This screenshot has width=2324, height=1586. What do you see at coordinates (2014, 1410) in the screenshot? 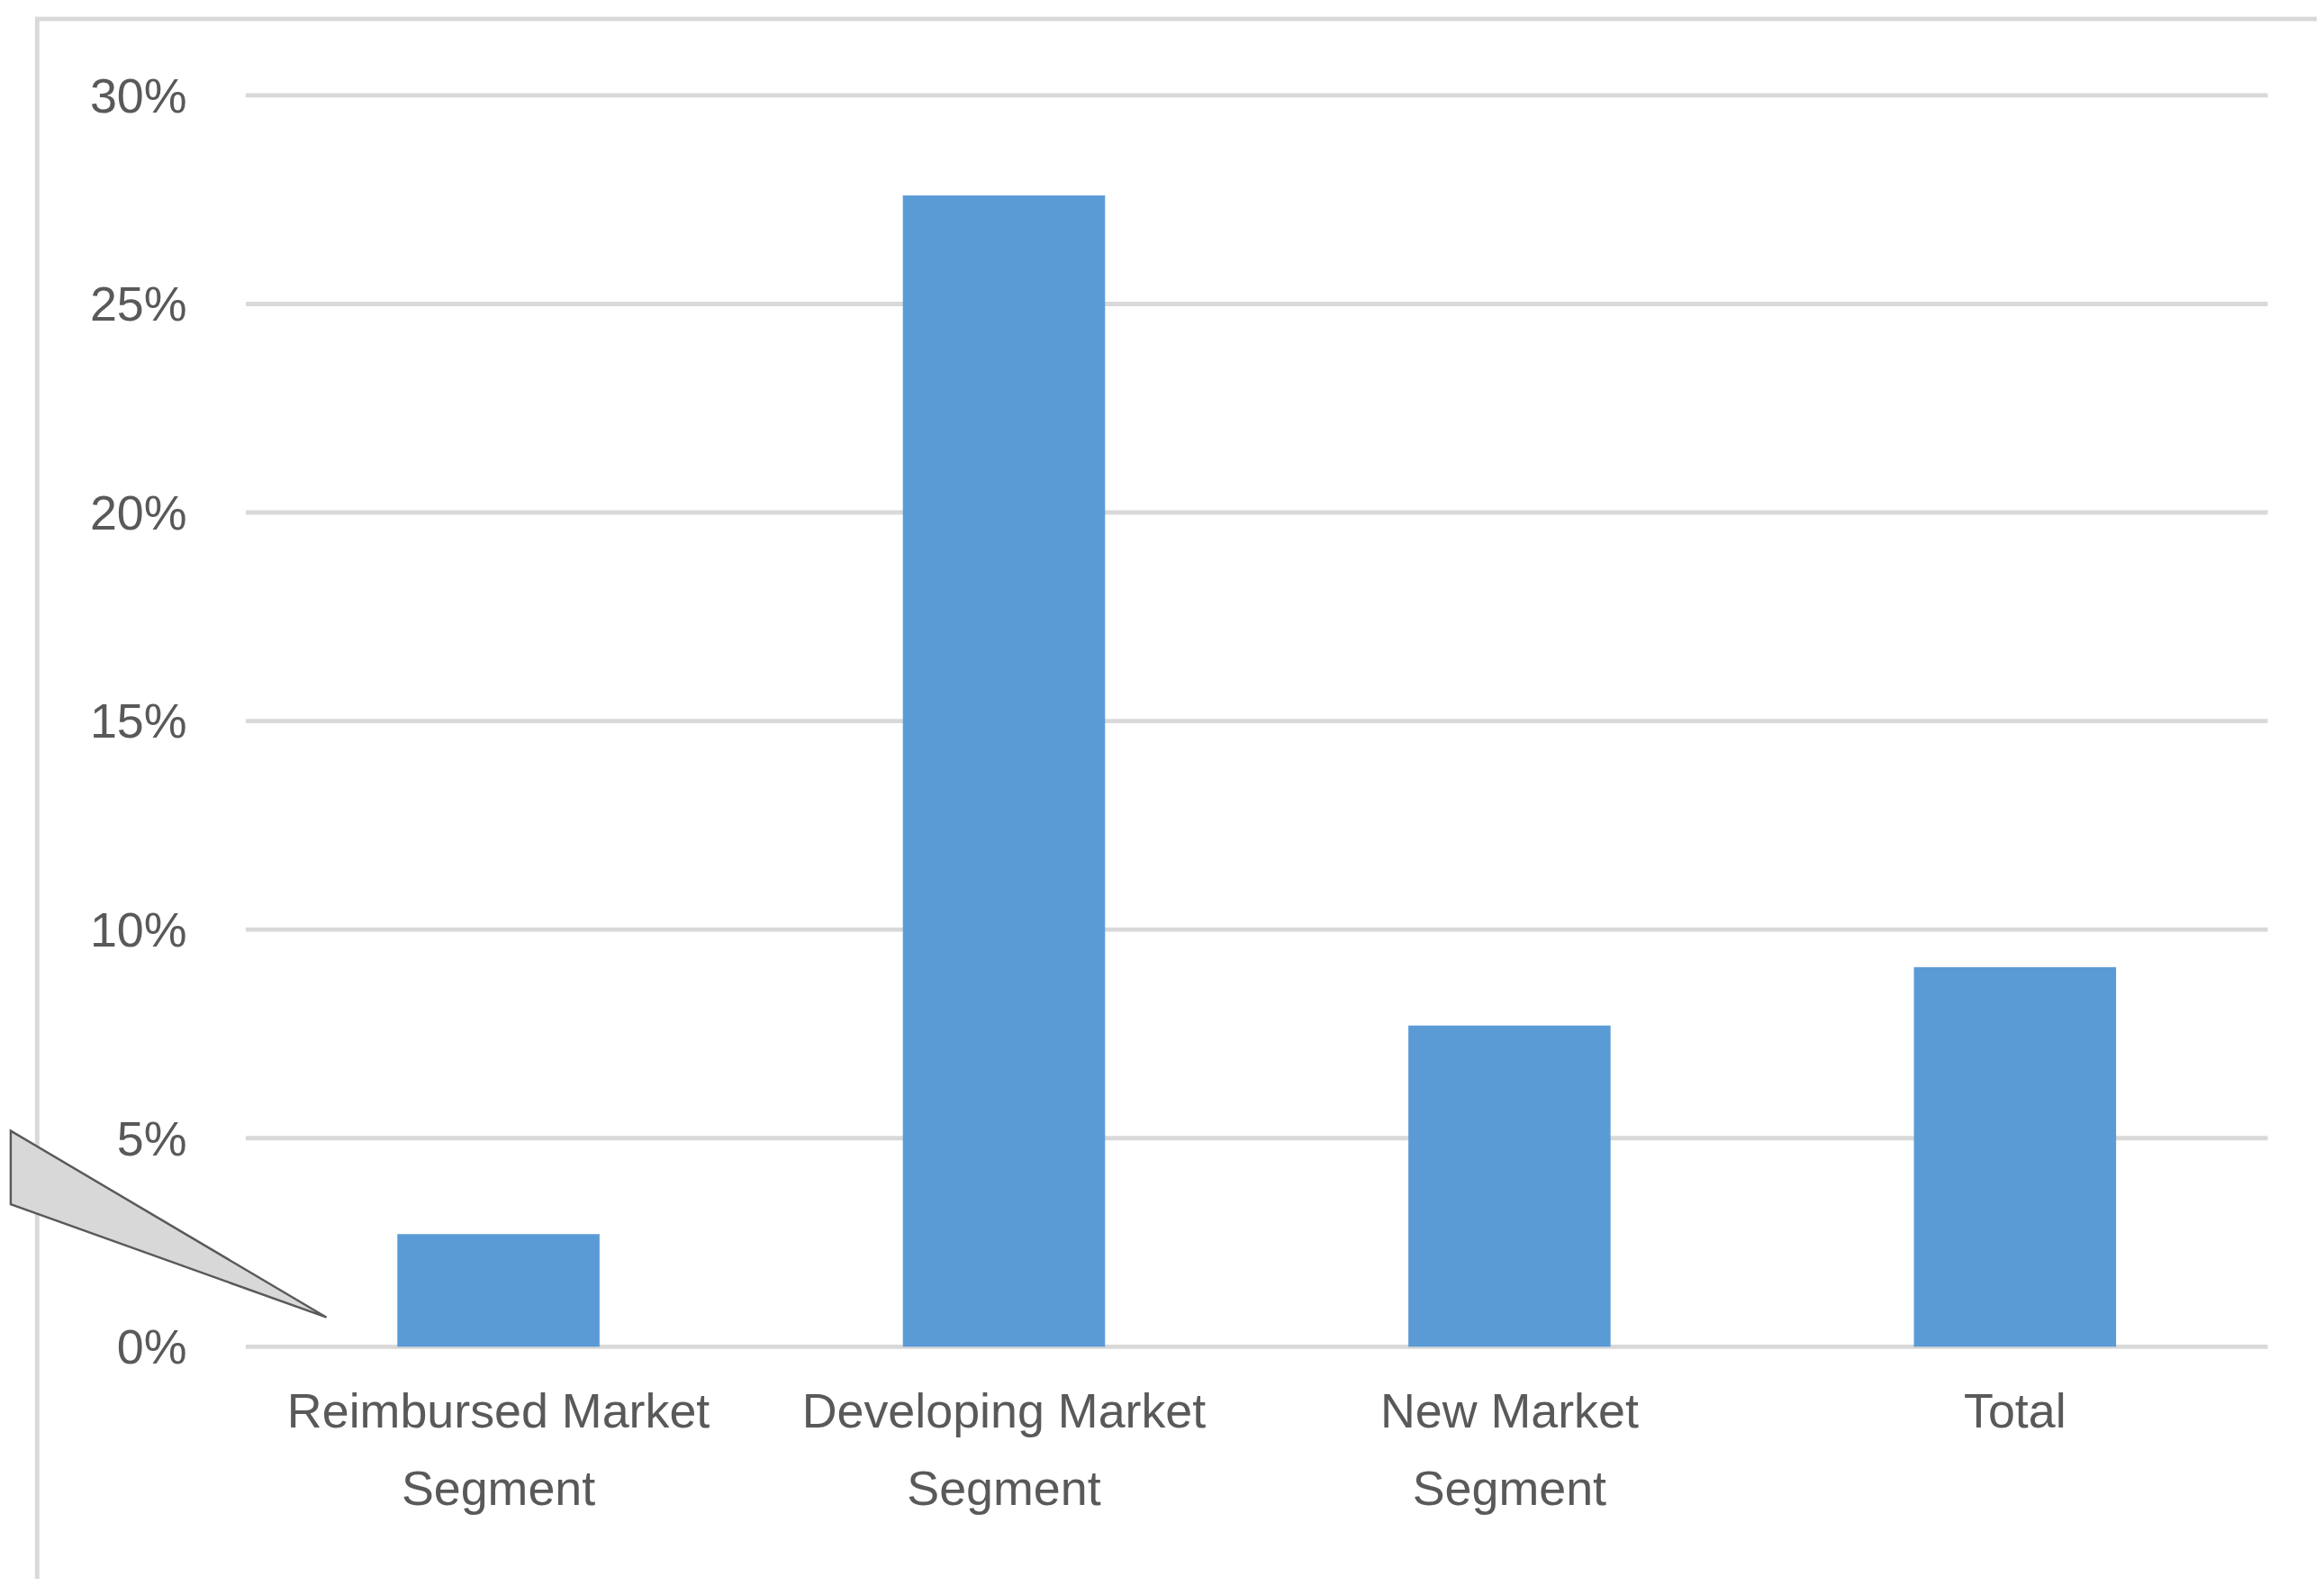
I see `x-tick-label: Total` at bounding box center [2014, 1410].